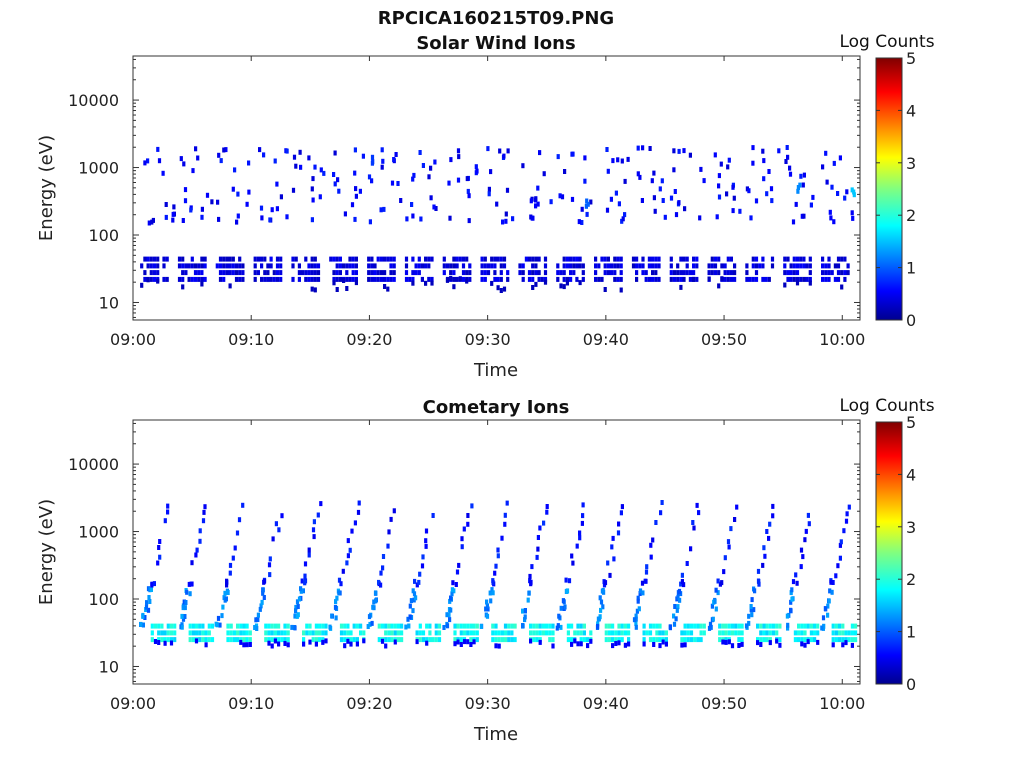 This screenshot has height=768, width=1024. What do you see at coordinates (911, 268) in the screenshot?
I see `colorbar-tick-label: 1` at bounding box center [911, 268].